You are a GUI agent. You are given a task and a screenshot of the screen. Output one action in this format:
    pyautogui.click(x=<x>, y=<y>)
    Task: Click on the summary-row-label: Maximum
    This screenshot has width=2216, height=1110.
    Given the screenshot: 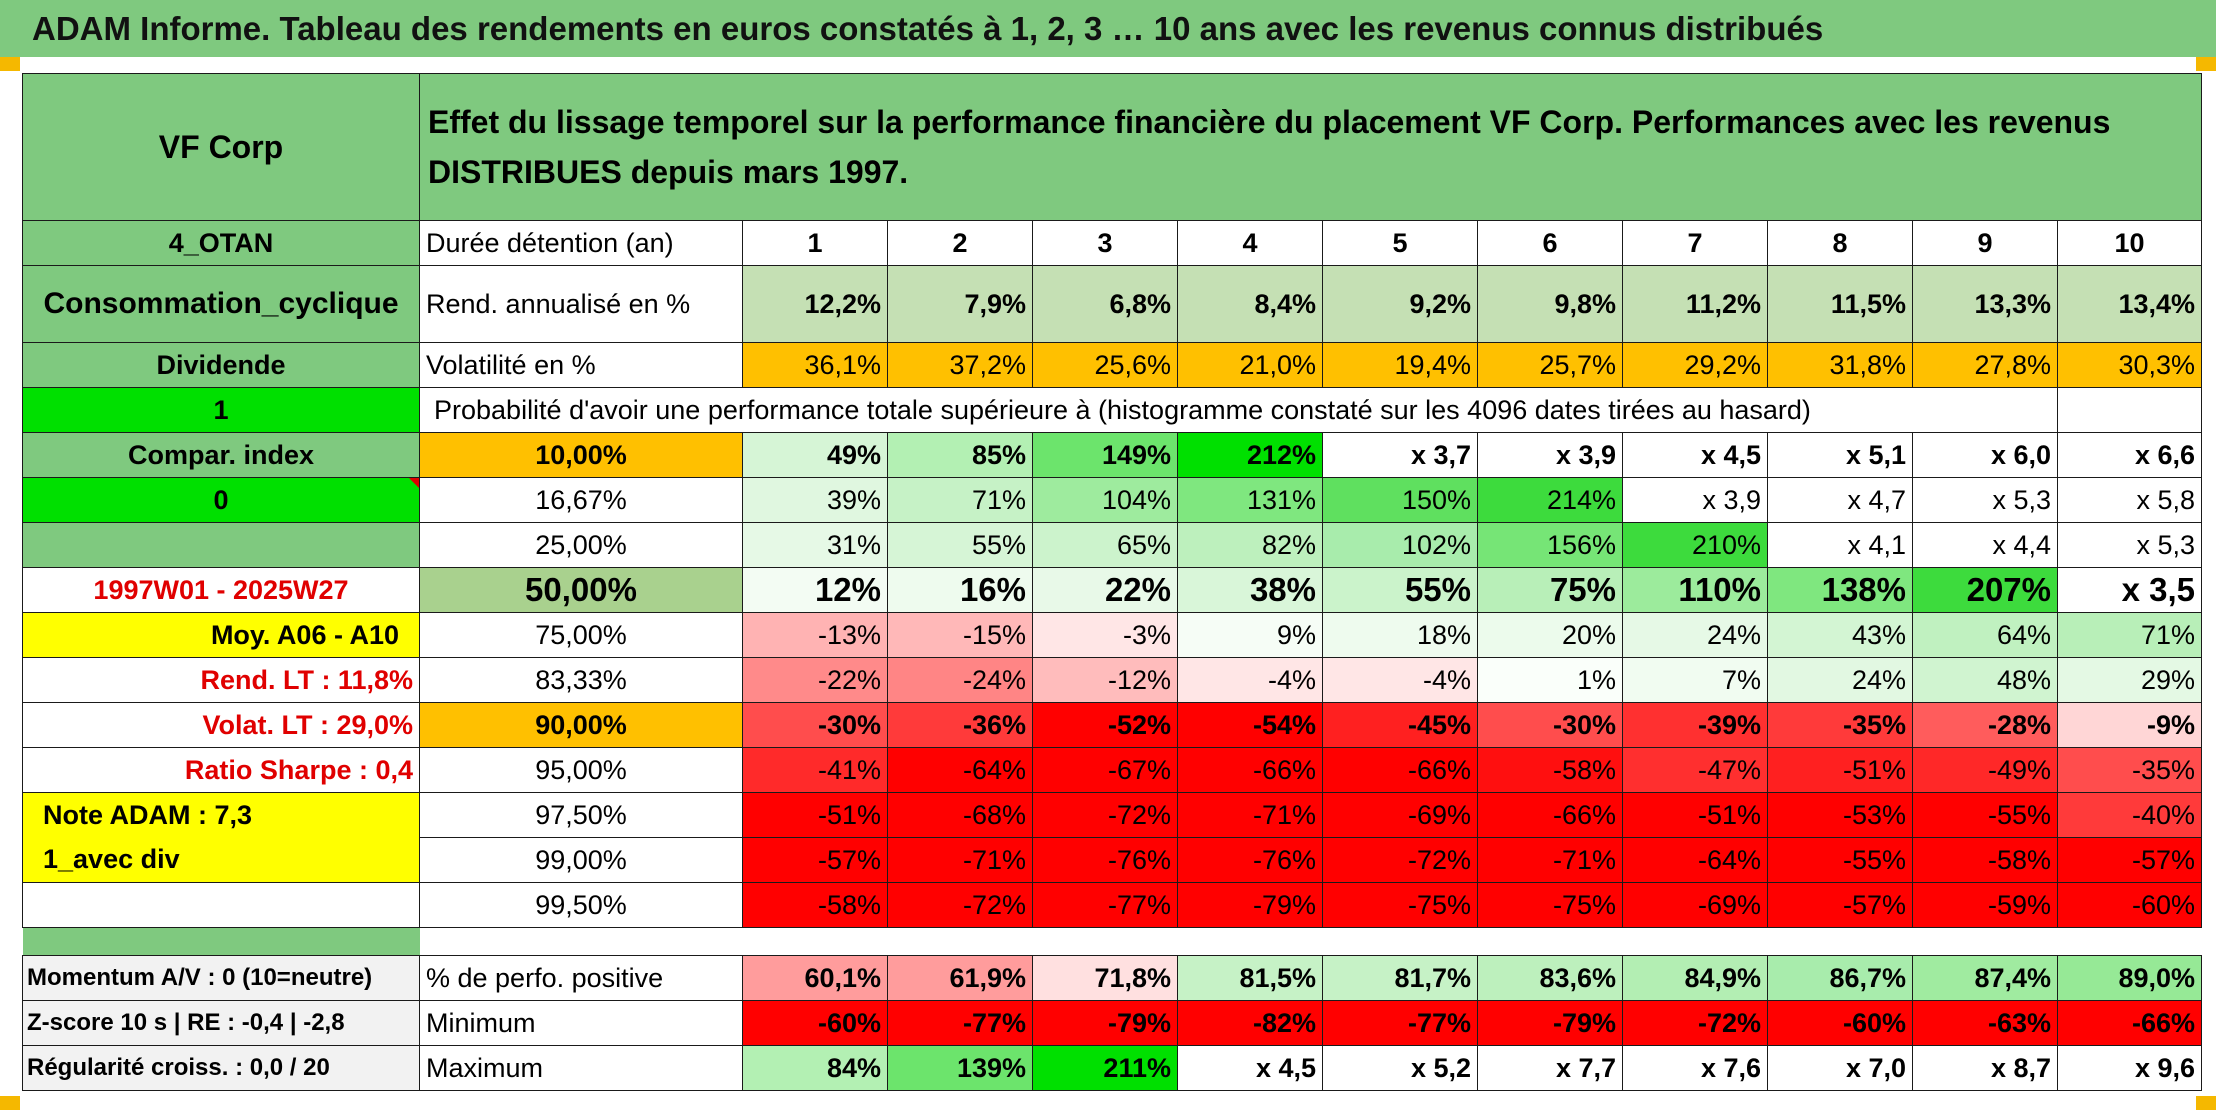 What is the action you would take?
    pyautogui.click(x=581, y=1068)
    